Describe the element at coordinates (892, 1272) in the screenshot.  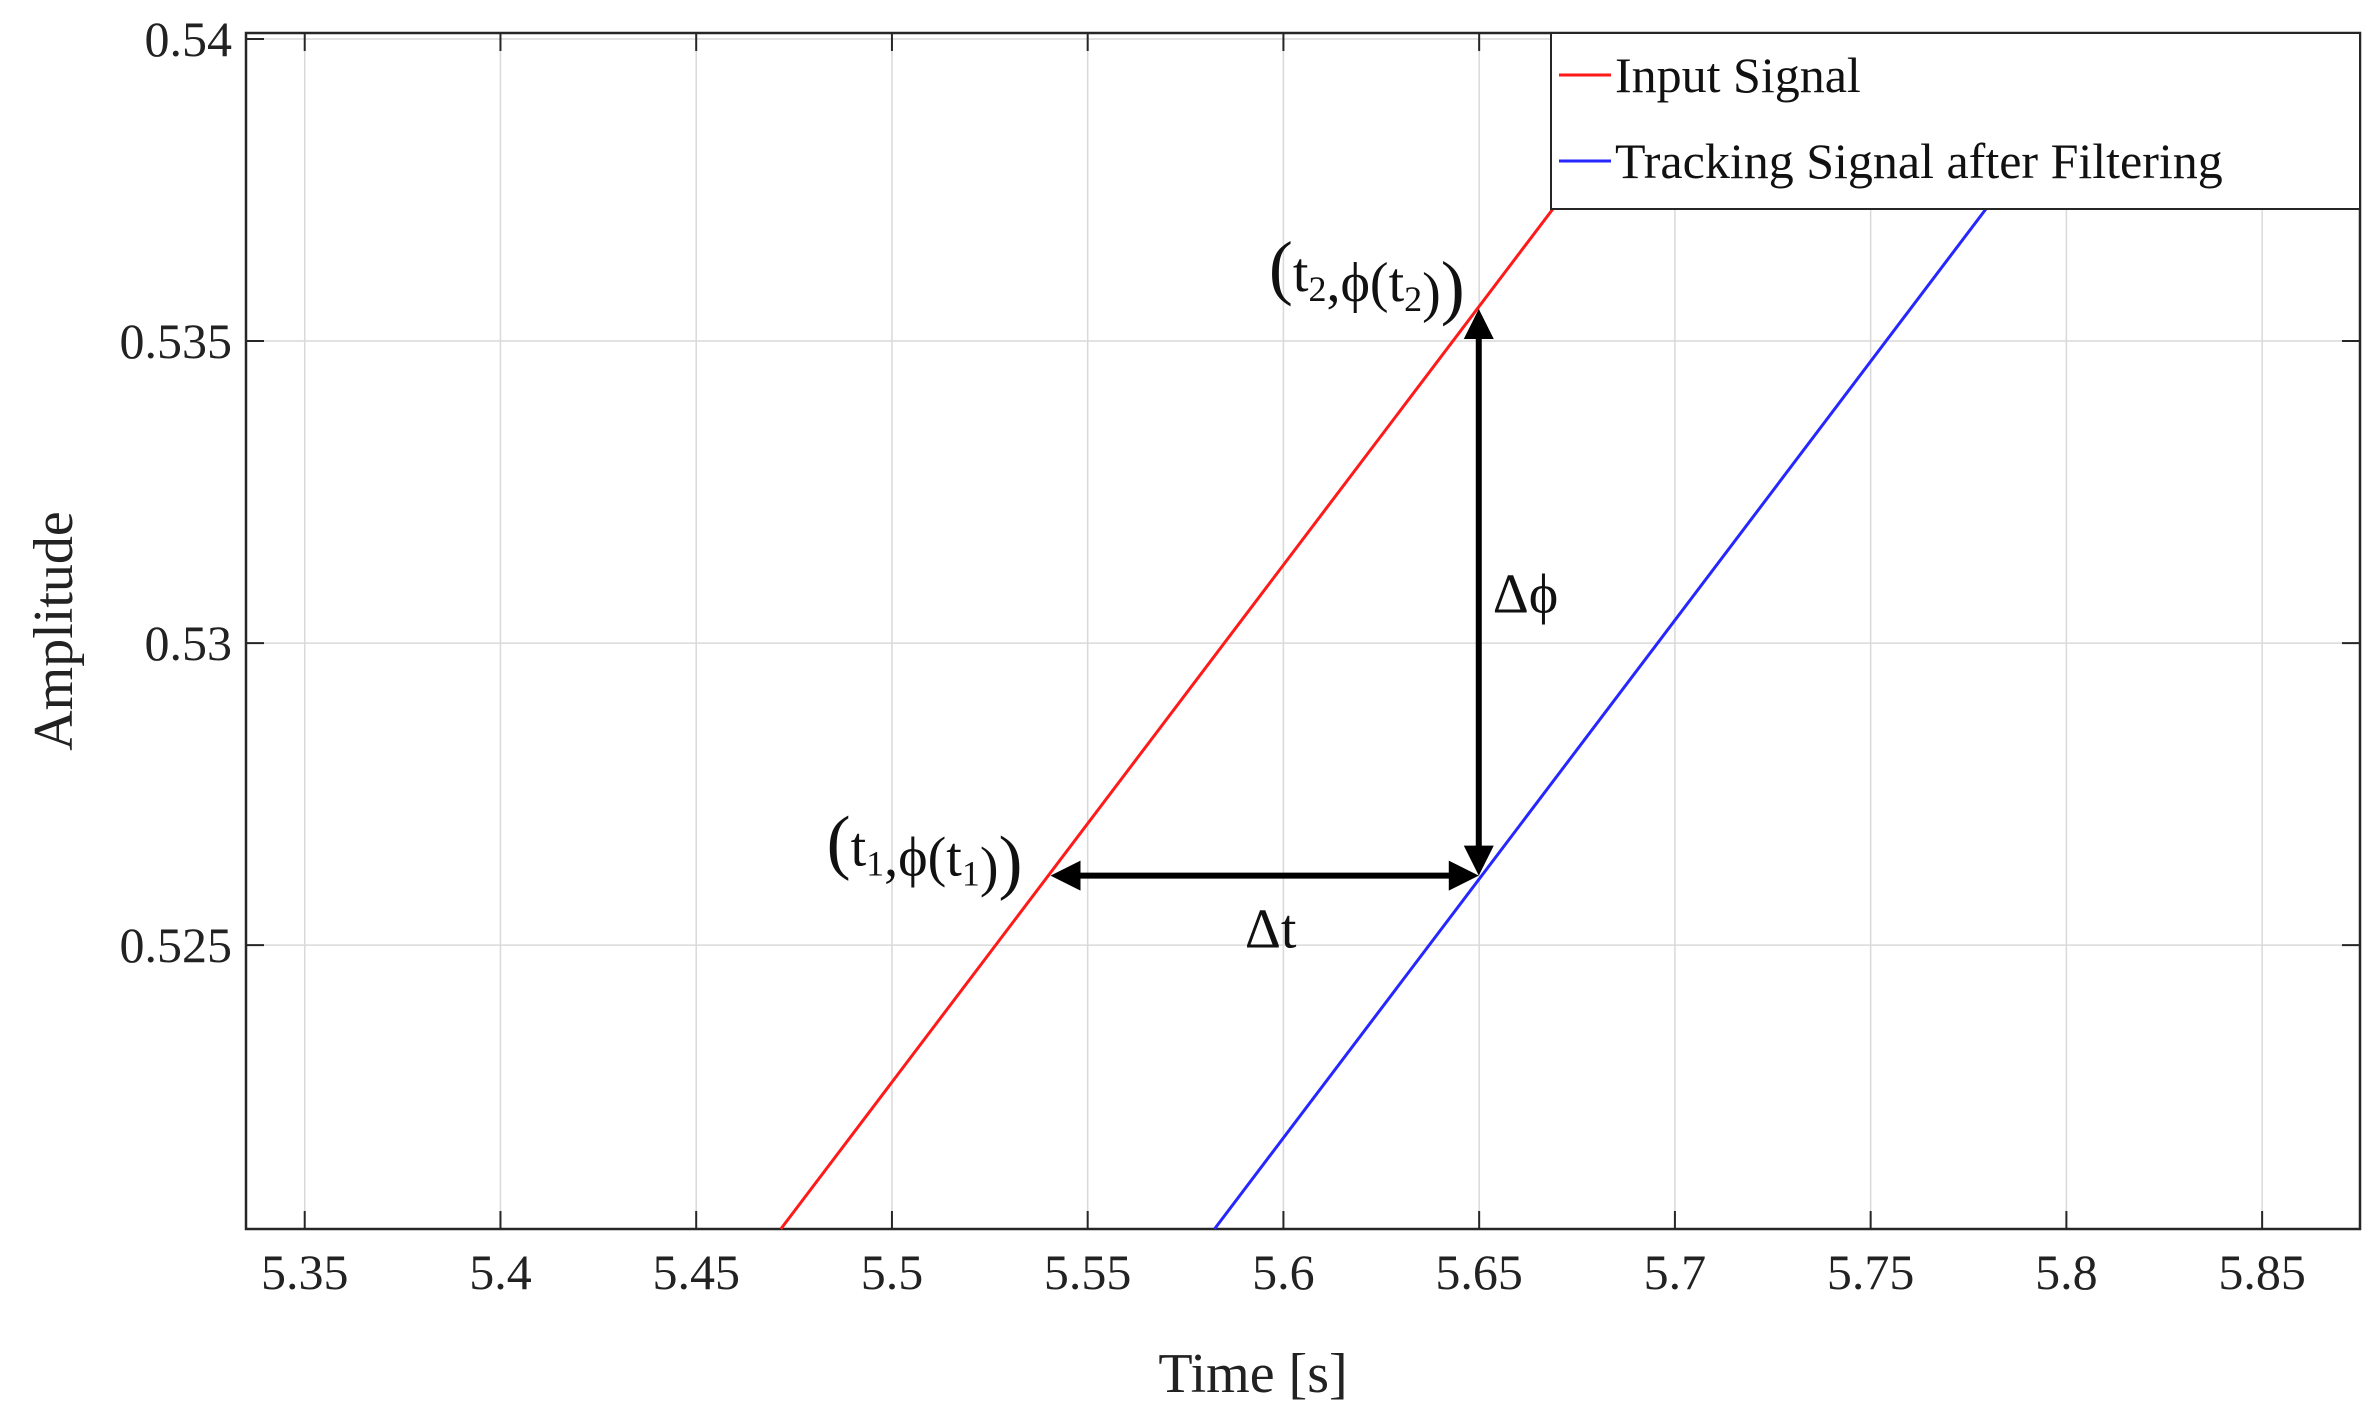
I see `x-tick-label: 5.5` at that location.